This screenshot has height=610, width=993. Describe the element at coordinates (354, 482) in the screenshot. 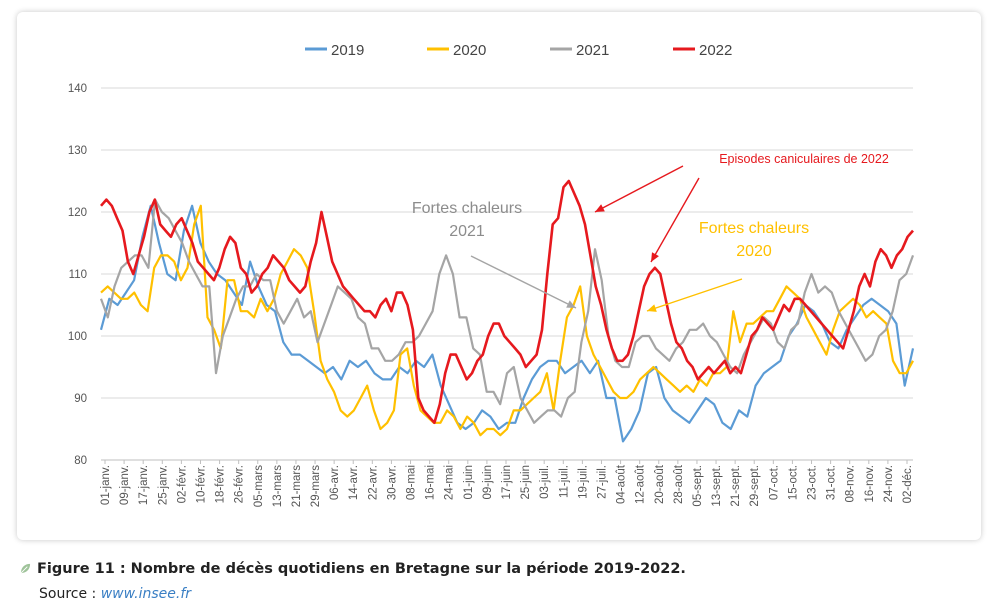

I see `x-tick-label: 14-avr.` at that location.